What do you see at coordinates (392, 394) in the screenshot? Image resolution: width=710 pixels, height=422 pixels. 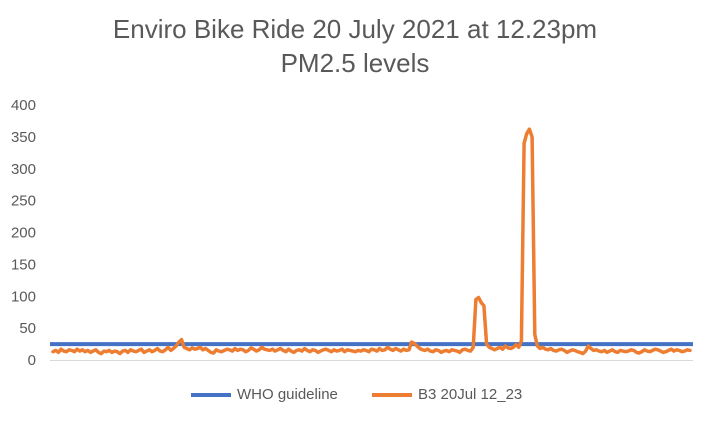 I see `legend-swatch-b3` at bounding box center [392, 394].